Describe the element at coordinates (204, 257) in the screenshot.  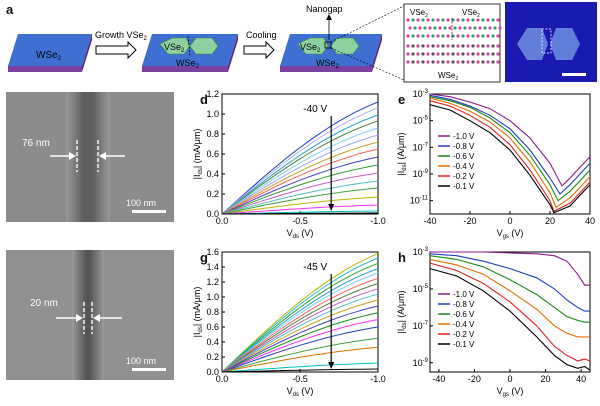
I see `panel-label-g: g` at that location.